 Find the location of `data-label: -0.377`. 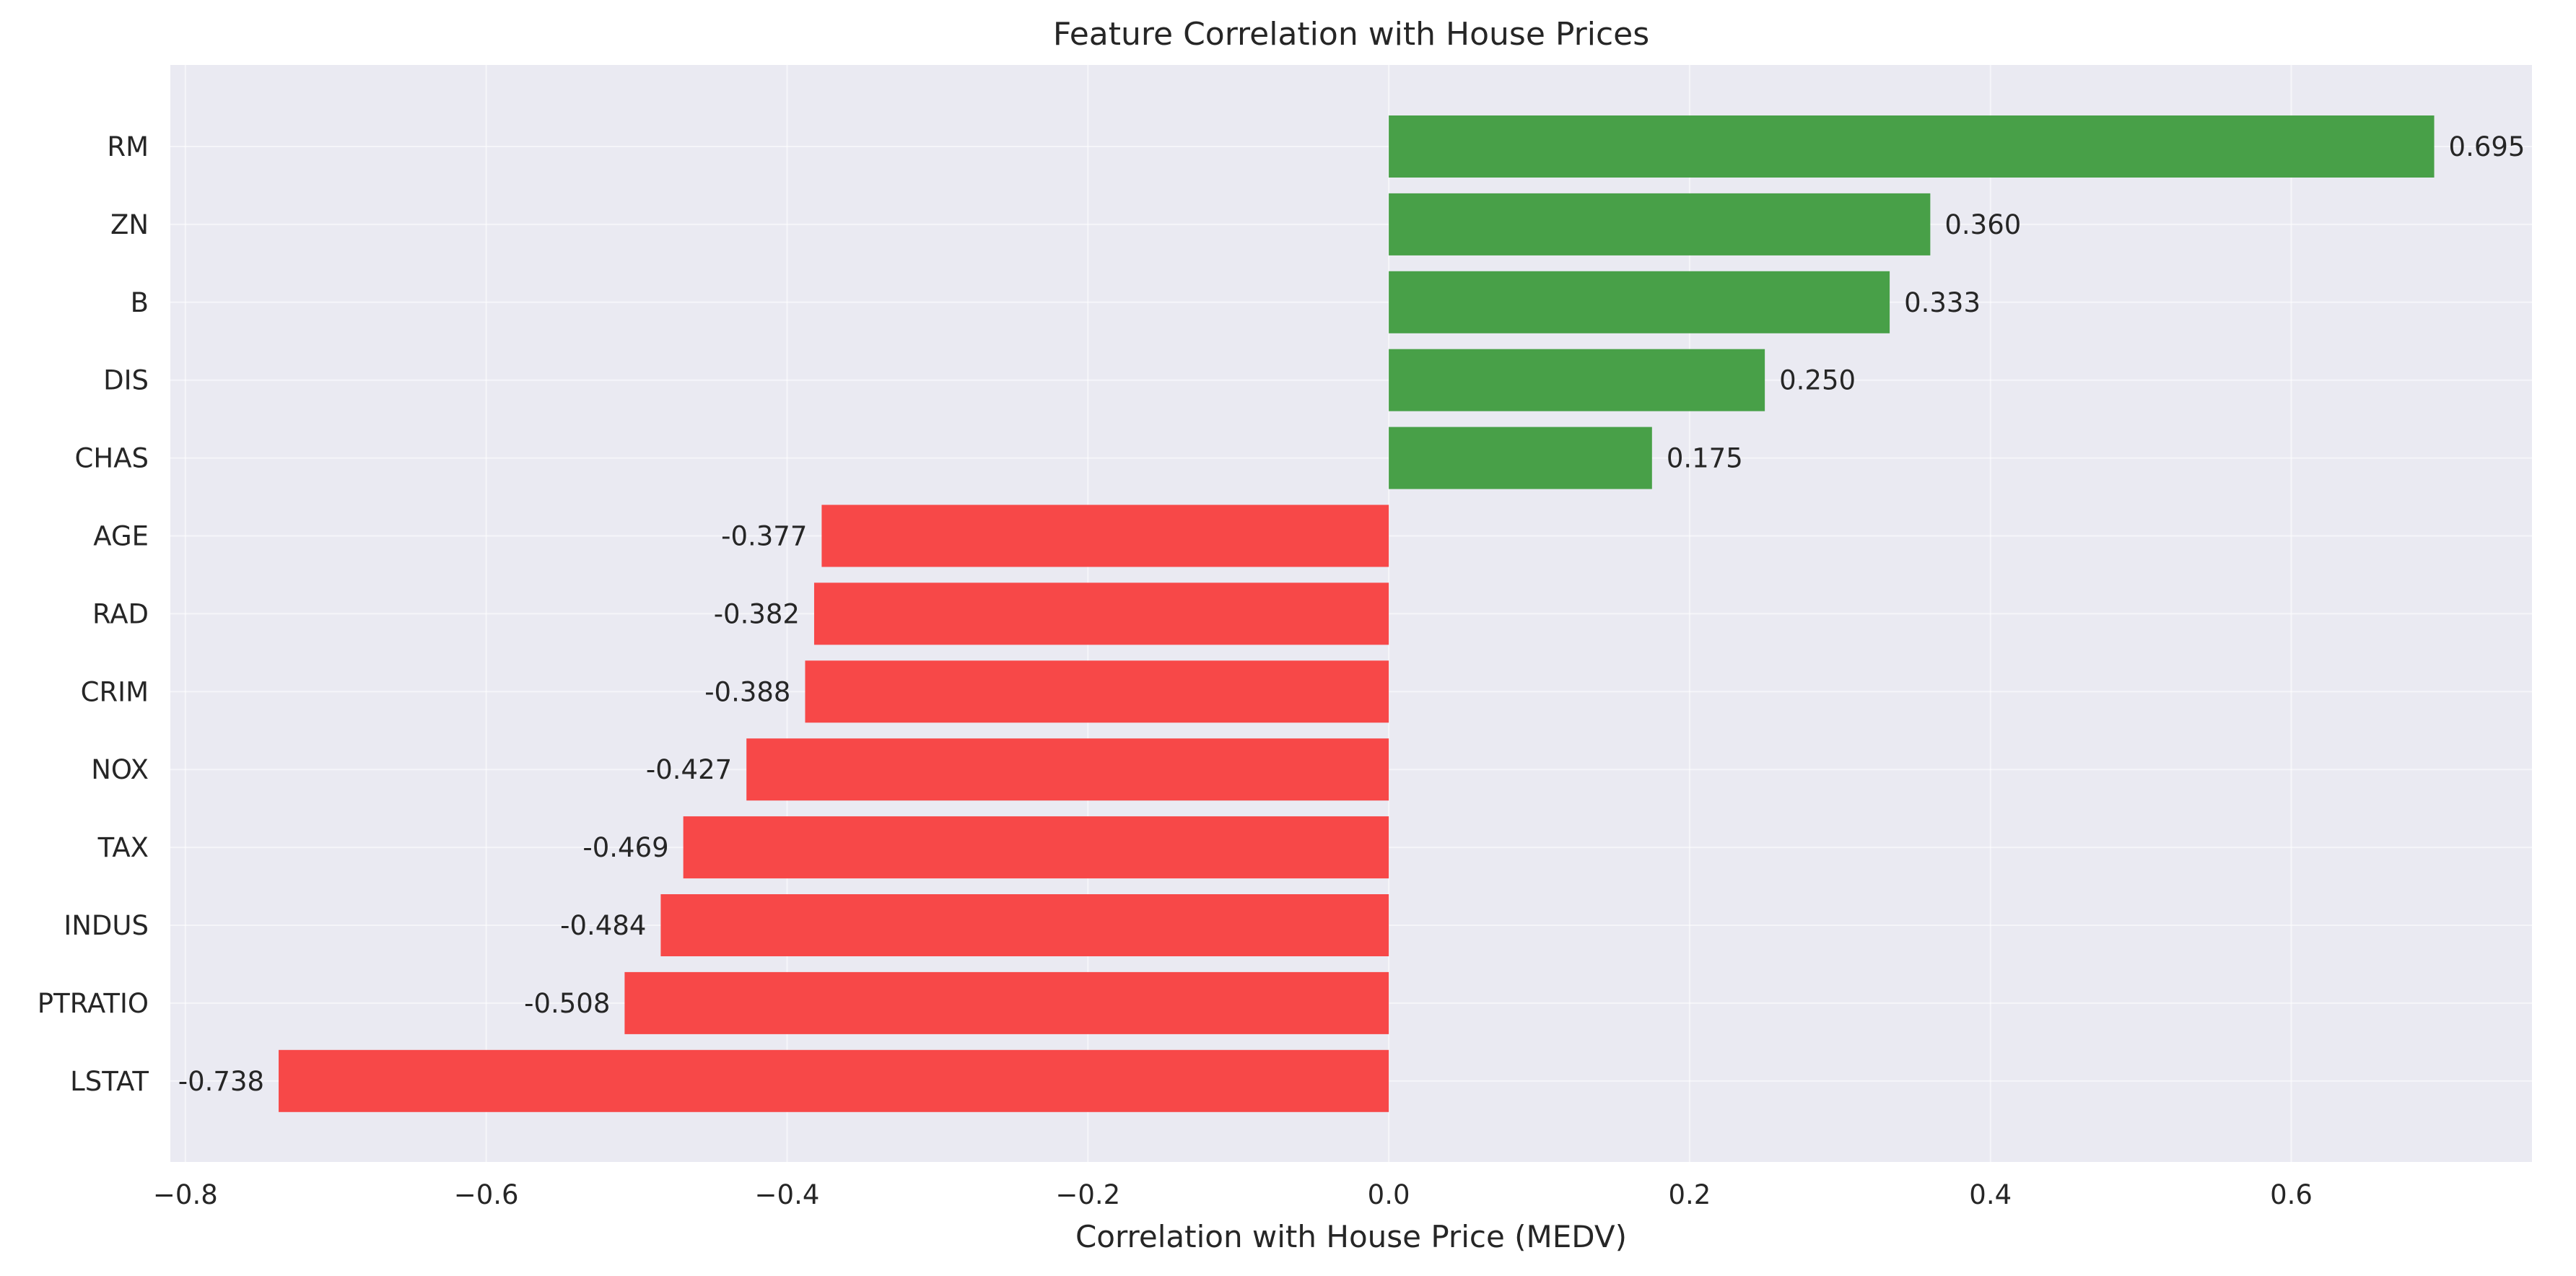

data-label: -0.377 is located at coordinates (764, 536).